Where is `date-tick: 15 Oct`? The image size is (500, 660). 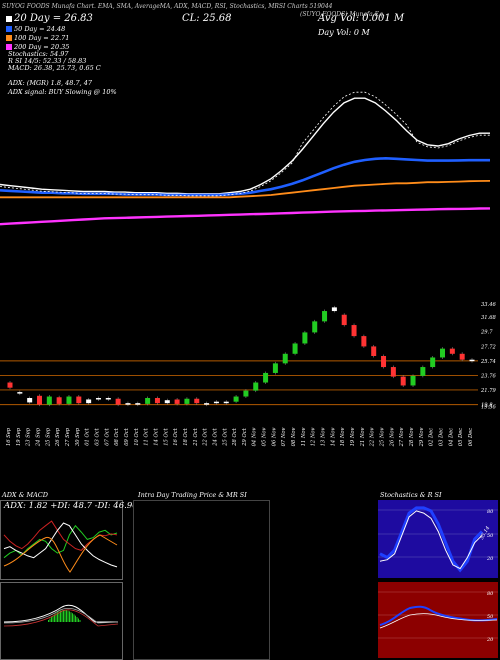 date-tick: 15 Oct is located at coordinates (166, 436).